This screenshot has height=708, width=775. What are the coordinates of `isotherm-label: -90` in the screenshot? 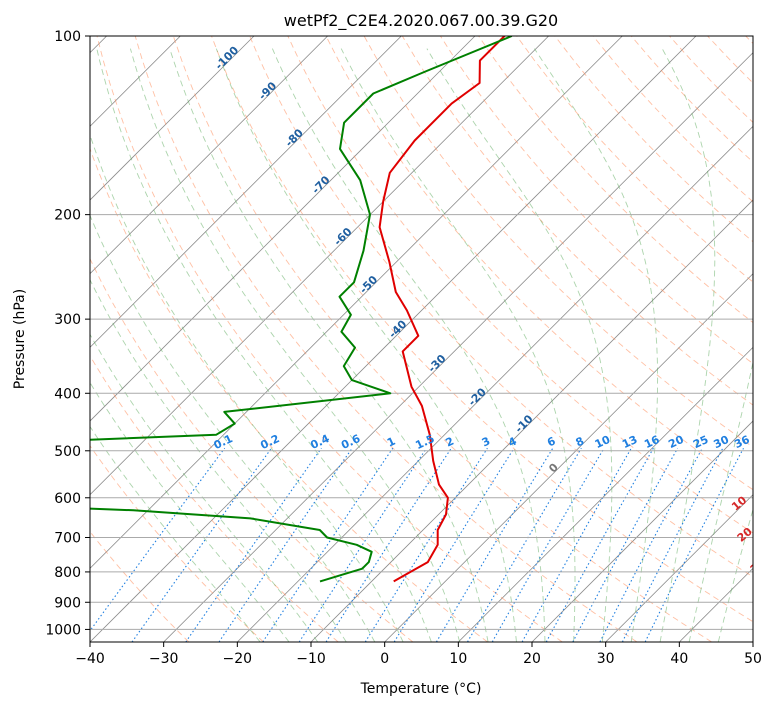 It's located at (267, 90).